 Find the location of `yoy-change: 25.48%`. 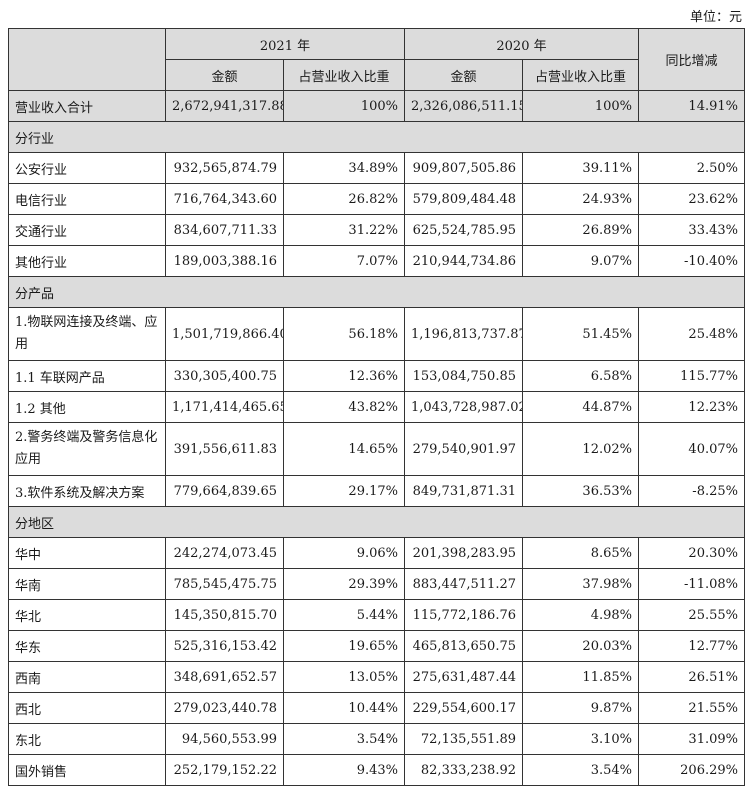

yoy-change: 25.48% is located at coordinates (691, 334).